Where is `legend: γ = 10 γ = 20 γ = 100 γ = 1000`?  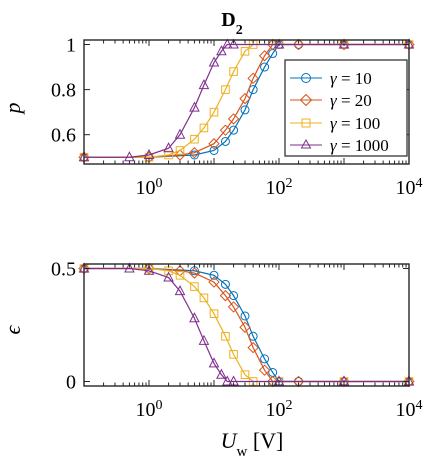 legend: γ = 10 γ = 20 γ = 100 γ = 1000 is located at coordinates (346, 108).